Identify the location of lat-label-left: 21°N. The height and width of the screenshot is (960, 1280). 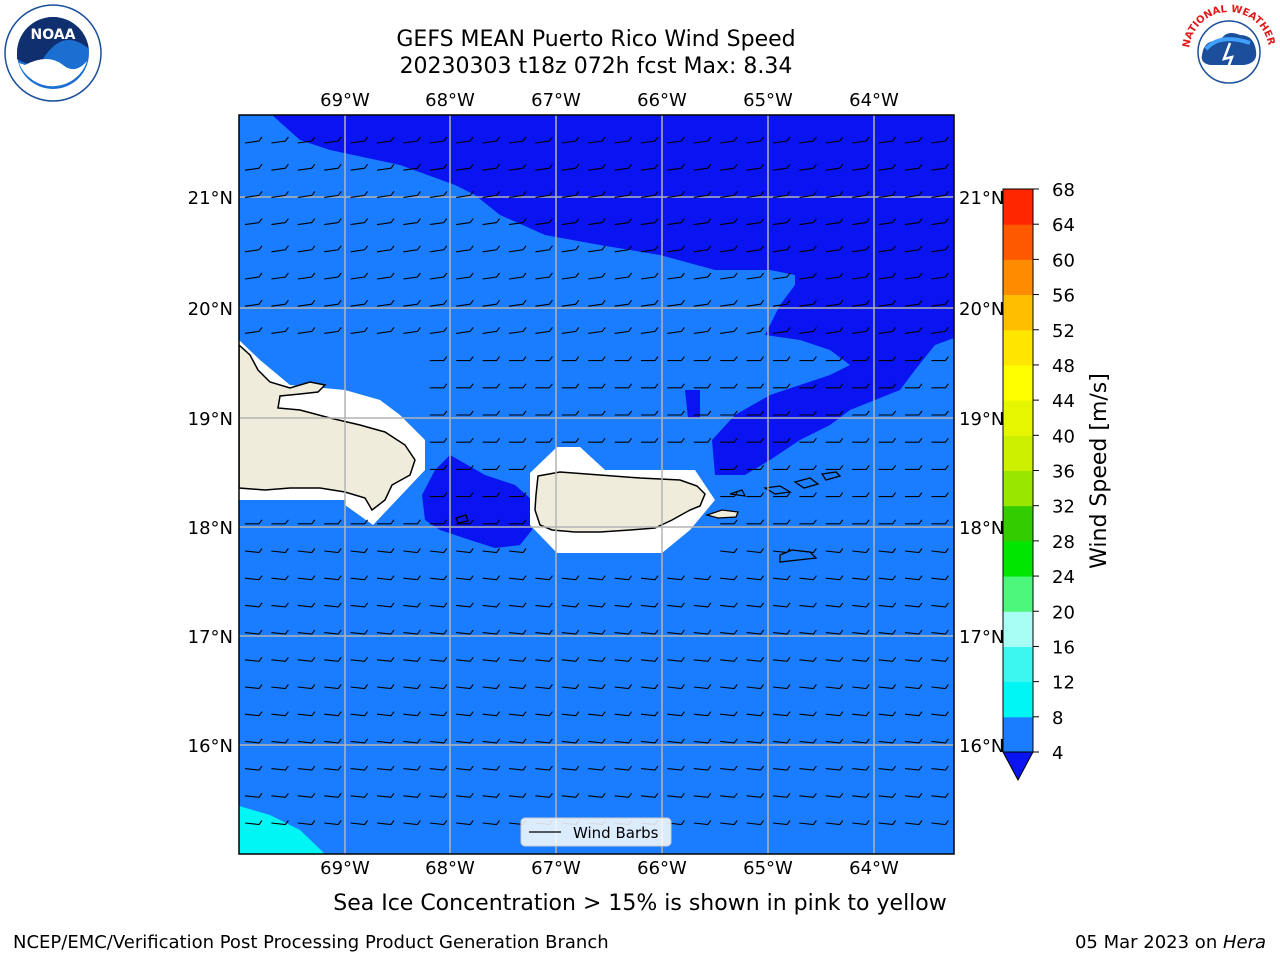
(210, 198).